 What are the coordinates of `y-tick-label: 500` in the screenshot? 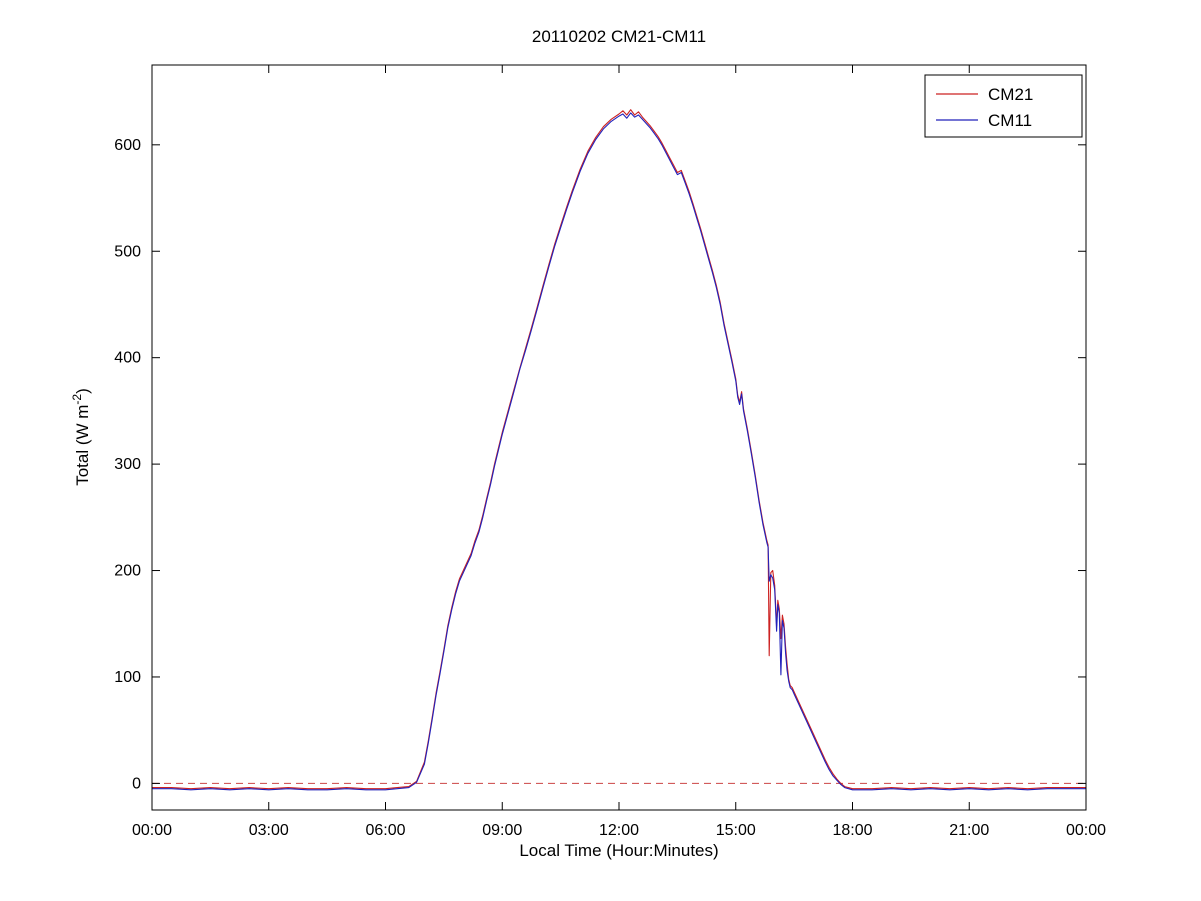 It's located at (127, 251).